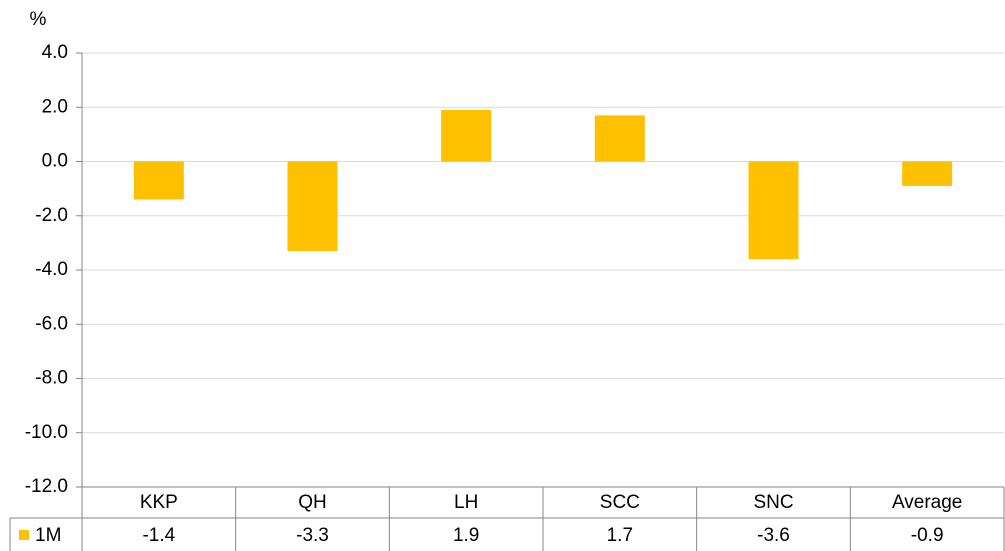  I want to click on table-value: 1.9, so click(466, 535).